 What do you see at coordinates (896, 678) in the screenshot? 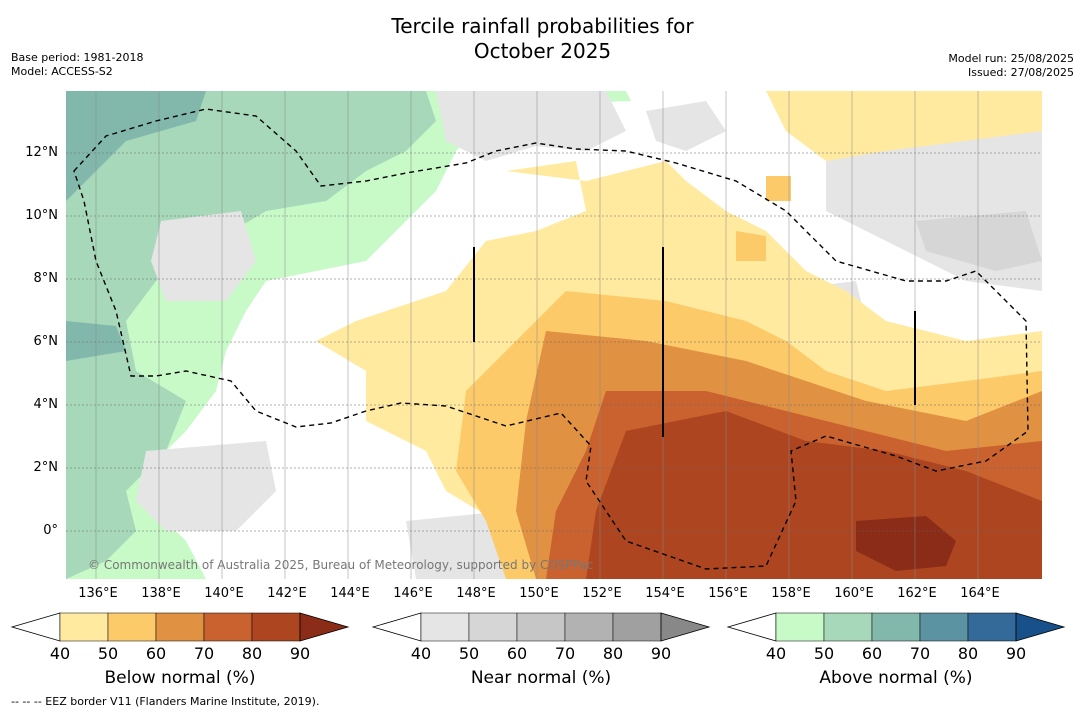
I see `colorbar-title-above: Above normal (%)` at bounding box center [896, 678].